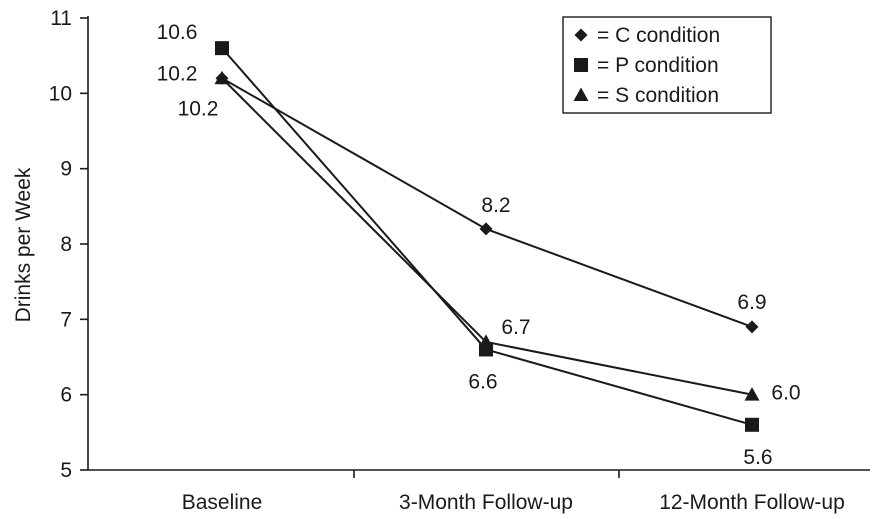 Image resolution: width=881 pixels, height=519 pixels. Describe the element at coordinates (495, 205) in the screenshot. I see `data-label-c-condition: 8.2` at that location.